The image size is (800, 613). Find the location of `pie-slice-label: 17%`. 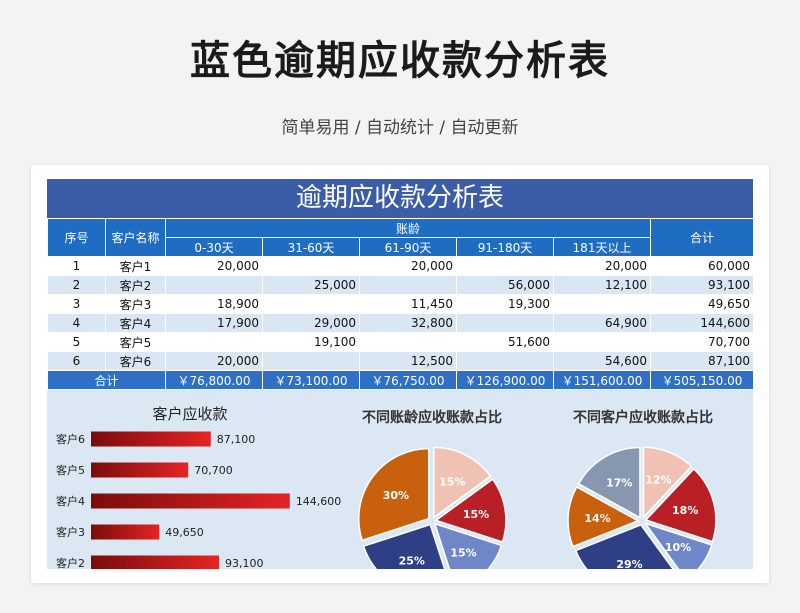

pie-slice-label: 17% is located at coordinates (619, 483).